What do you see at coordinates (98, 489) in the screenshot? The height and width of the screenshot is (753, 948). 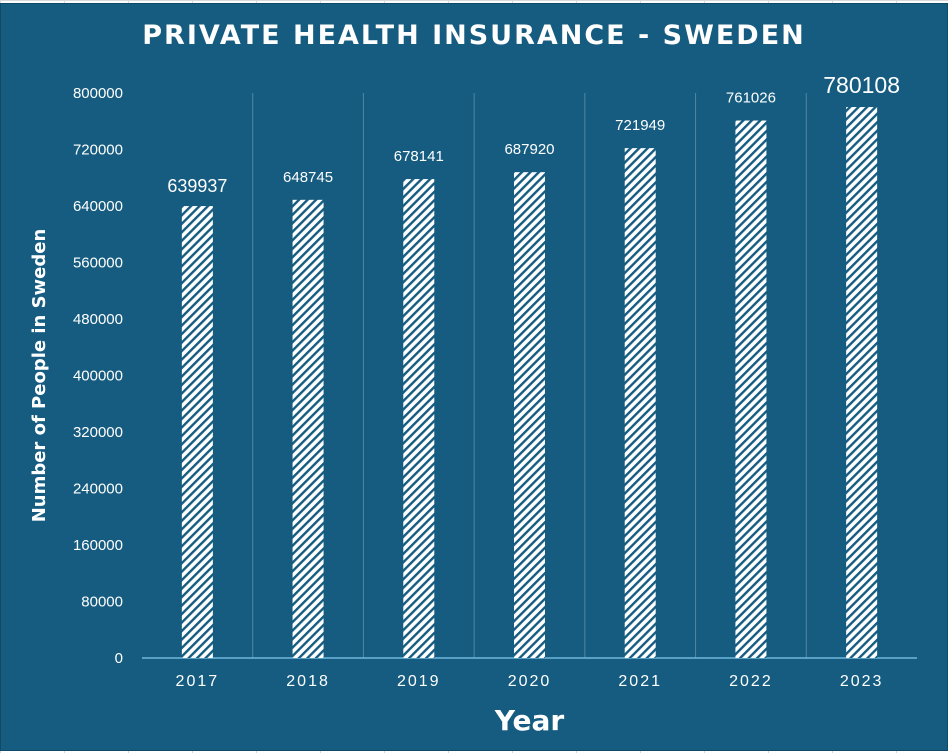 I see `y-tick-label: 240000` at bounding box center [98, 489].